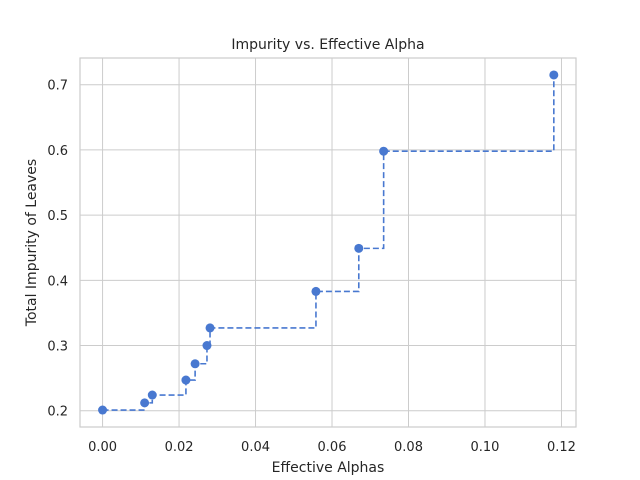  What do you see at coordinates (57, 412) in the screenshot?
I see `y-tick-label: 0.2` at bounding box center [57, 412].